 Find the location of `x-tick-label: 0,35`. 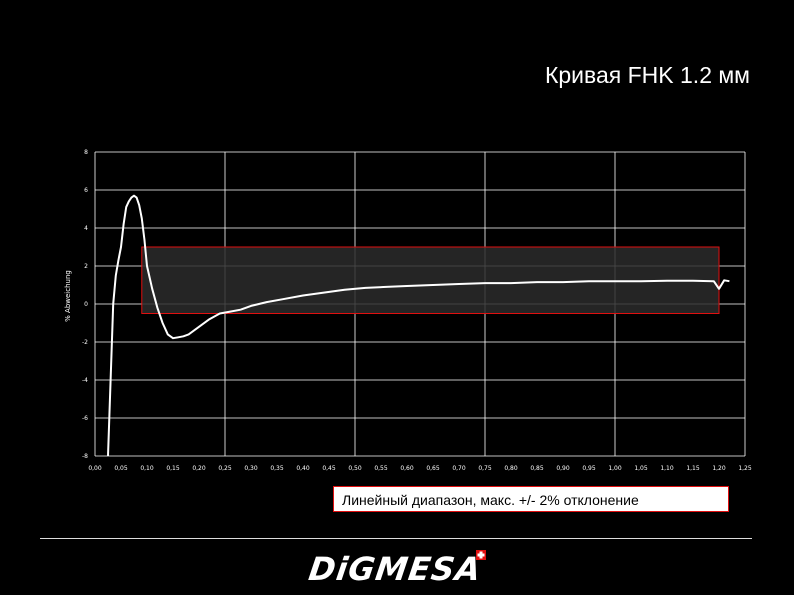

x-tick-label: 0,35 is located at coordinates (277, 468).